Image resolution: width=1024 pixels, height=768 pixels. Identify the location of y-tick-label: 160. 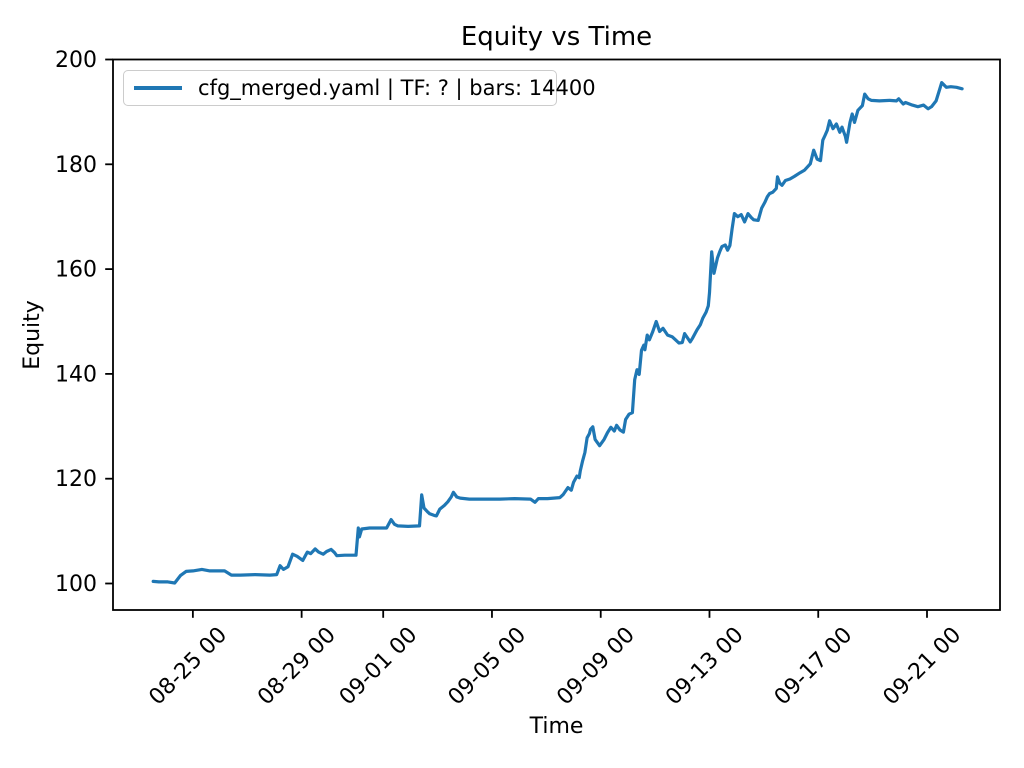
(76, 270).